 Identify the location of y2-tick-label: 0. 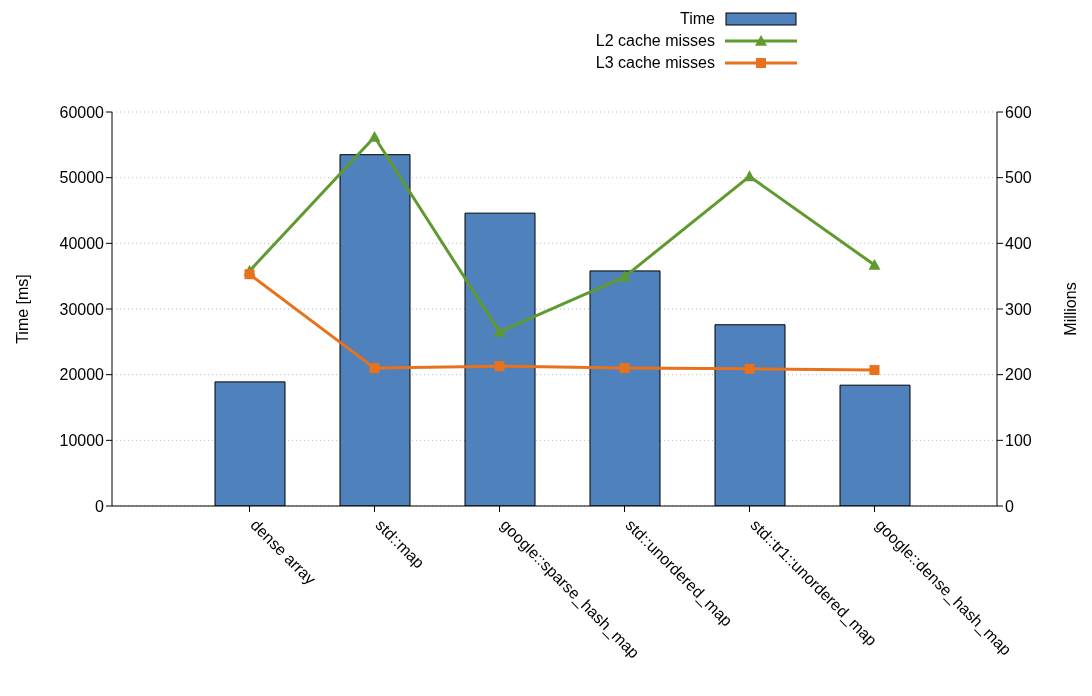
(1009, 506).